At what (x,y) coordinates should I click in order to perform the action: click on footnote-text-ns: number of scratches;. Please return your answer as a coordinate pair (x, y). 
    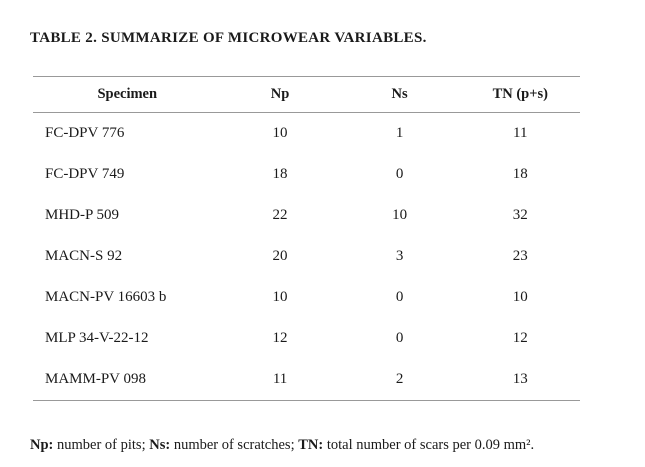
    Looking at the image, I should click on (234, 444).